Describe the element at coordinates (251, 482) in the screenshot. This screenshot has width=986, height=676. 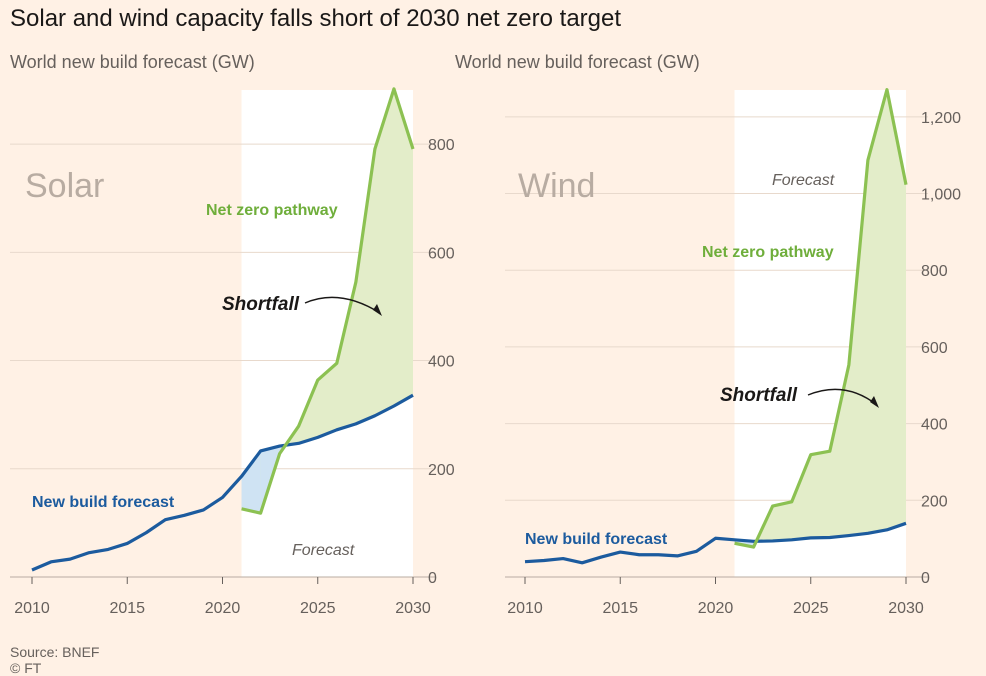
I see `gap-area` at that location.